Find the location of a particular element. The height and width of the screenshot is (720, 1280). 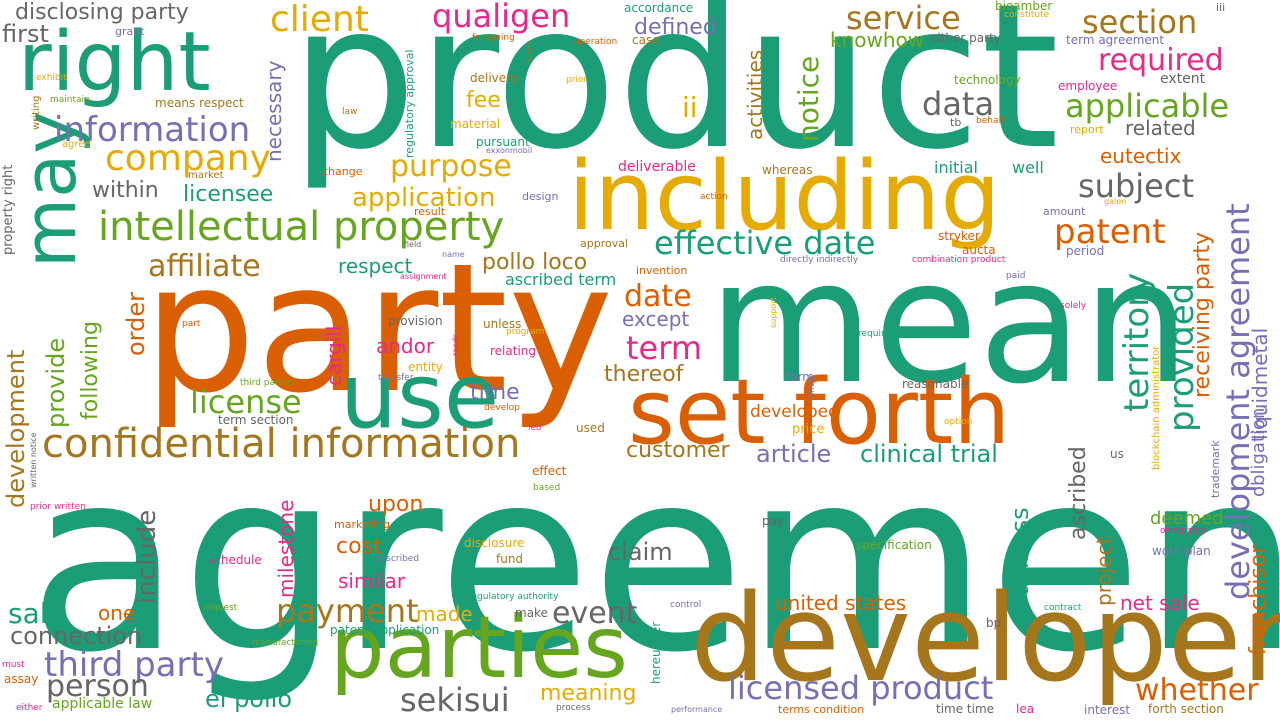

word: el pollo is located at coordinates (248, 699).